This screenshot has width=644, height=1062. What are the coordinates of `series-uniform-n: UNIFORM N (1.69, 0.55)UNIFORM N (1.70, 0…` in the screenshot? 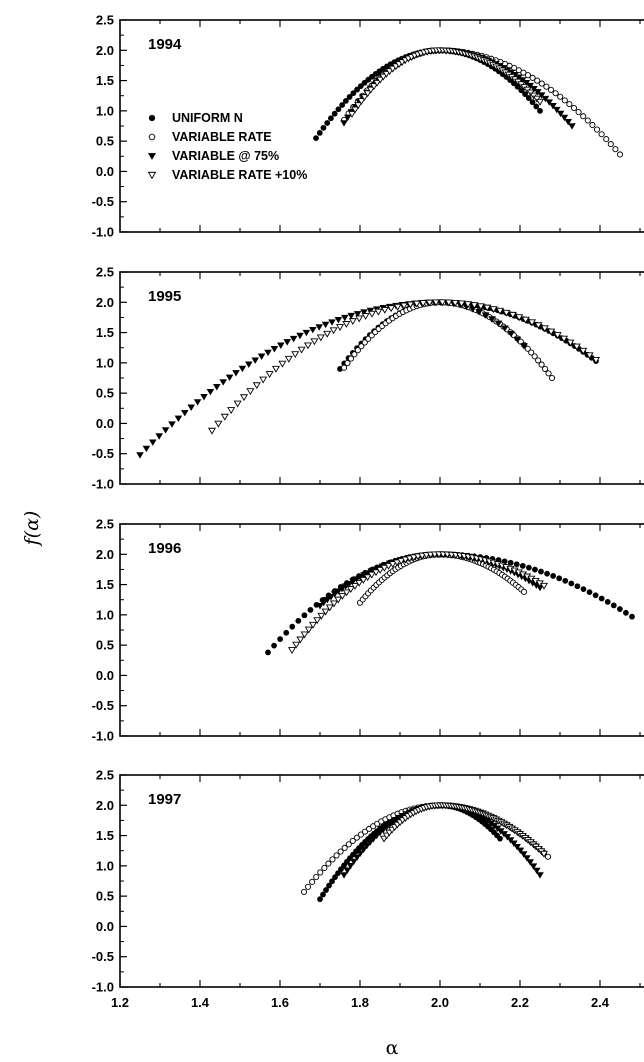 It's located at (428, 94).